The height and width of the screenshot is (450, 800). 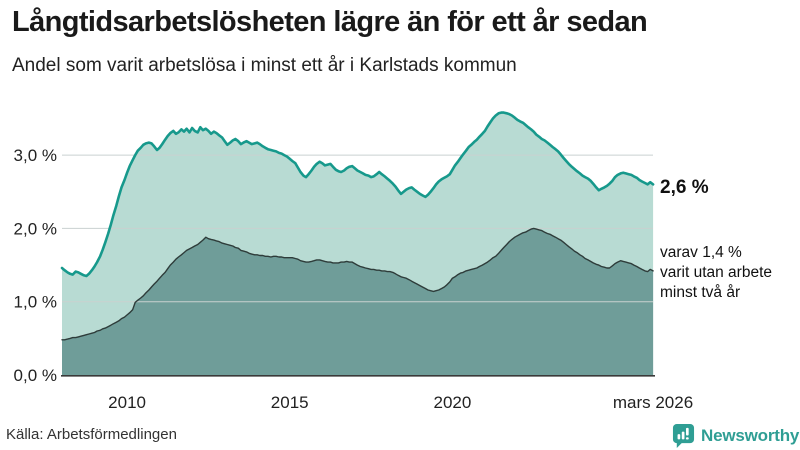 I want to click on y-tick-label: 1,0 %, so click(x=35, y=302).